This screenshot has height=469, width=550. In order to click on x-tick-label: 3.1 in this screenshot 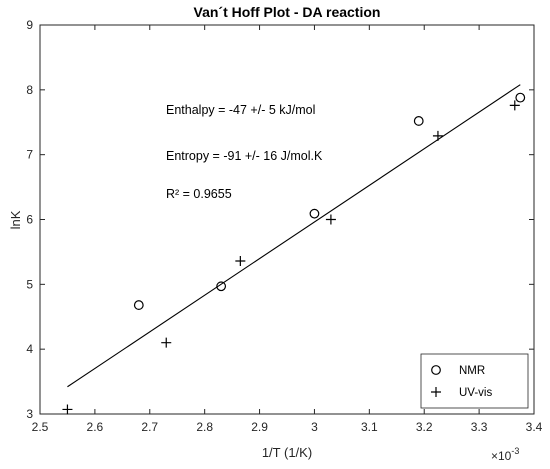, I will do `click(369, 427)`.